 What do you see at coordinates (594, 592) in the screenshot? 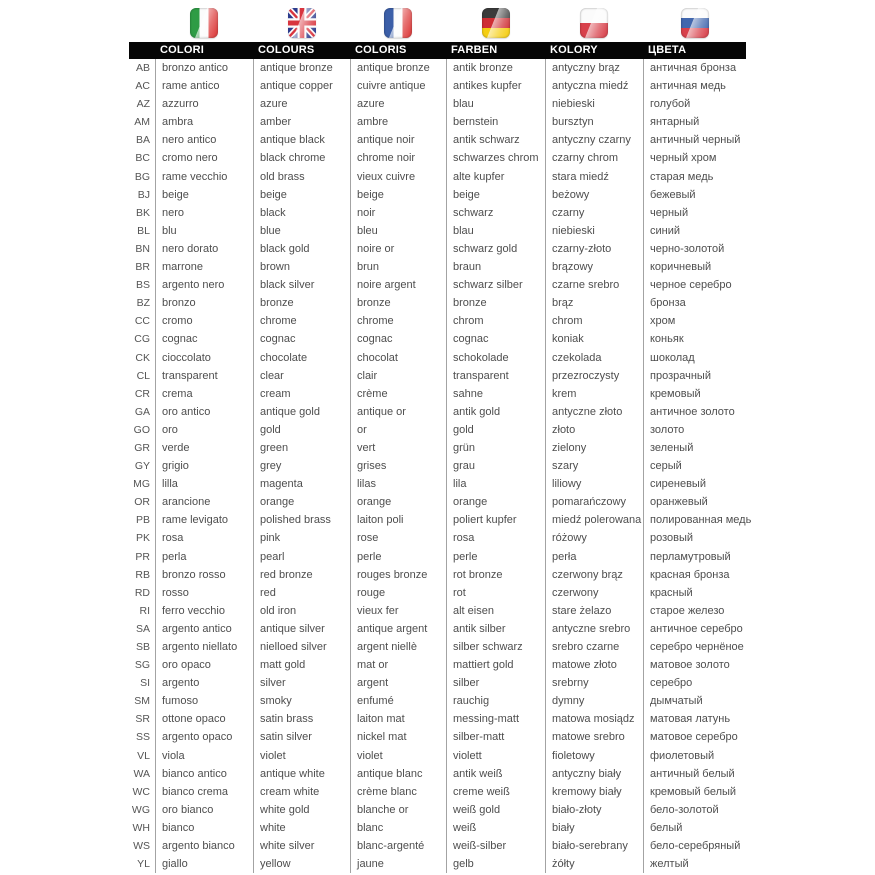
I see `color-name-pl: czerwony` at bounding box center [594, 592].